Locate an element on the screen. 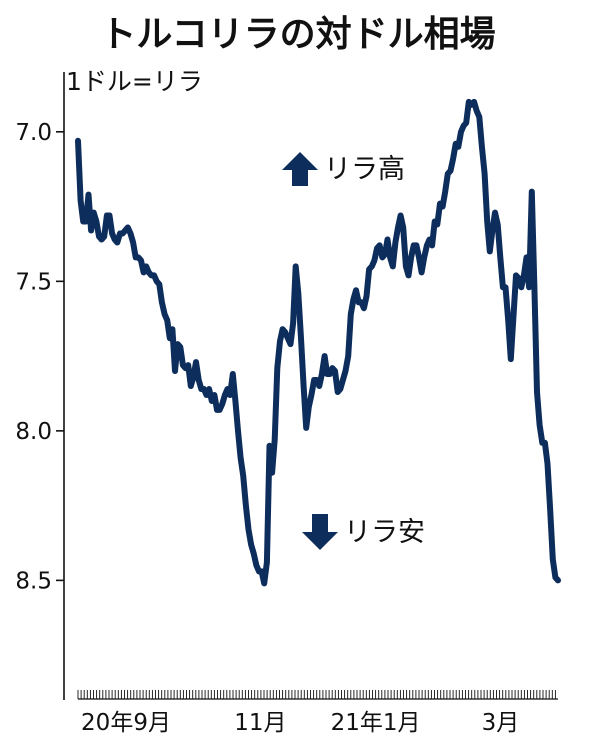 Image resolution: width=596 pixels, height=756 pixels. annotation-down: リラ安 is located at coordinates (363, 532).